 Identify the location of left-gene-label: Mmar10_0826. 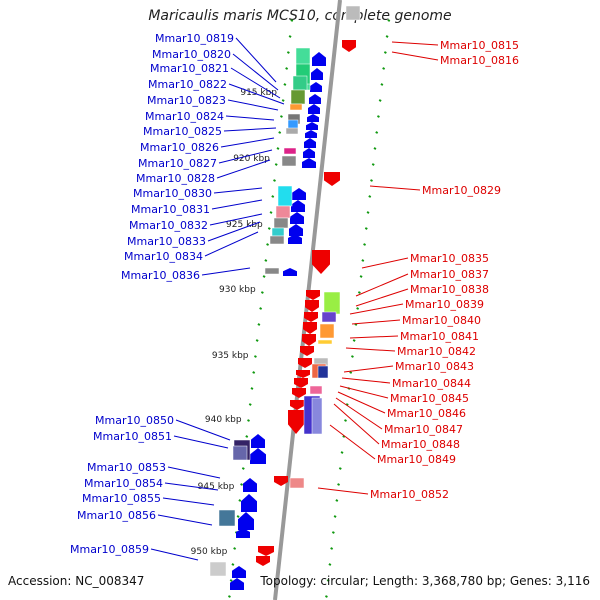
(179, 147).